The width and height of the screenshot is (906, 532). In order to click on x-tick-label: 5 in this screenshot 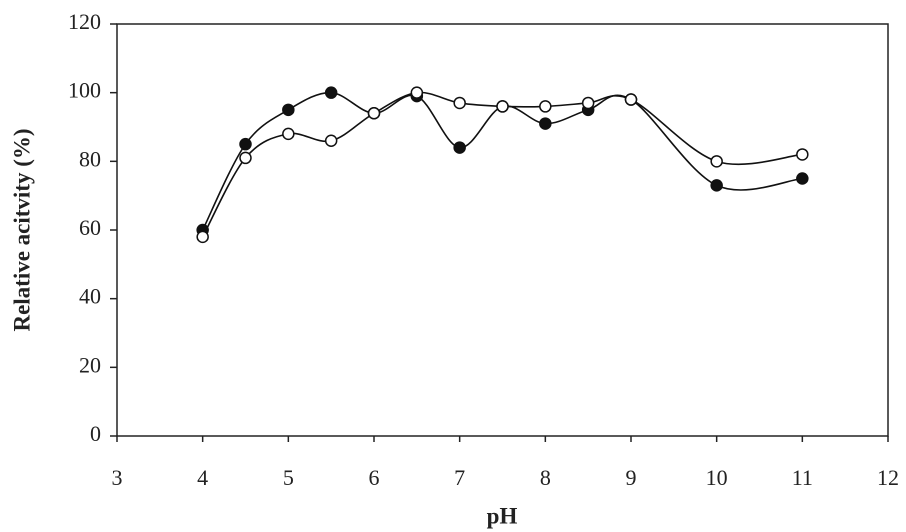, I will do `click(288, 477)`.